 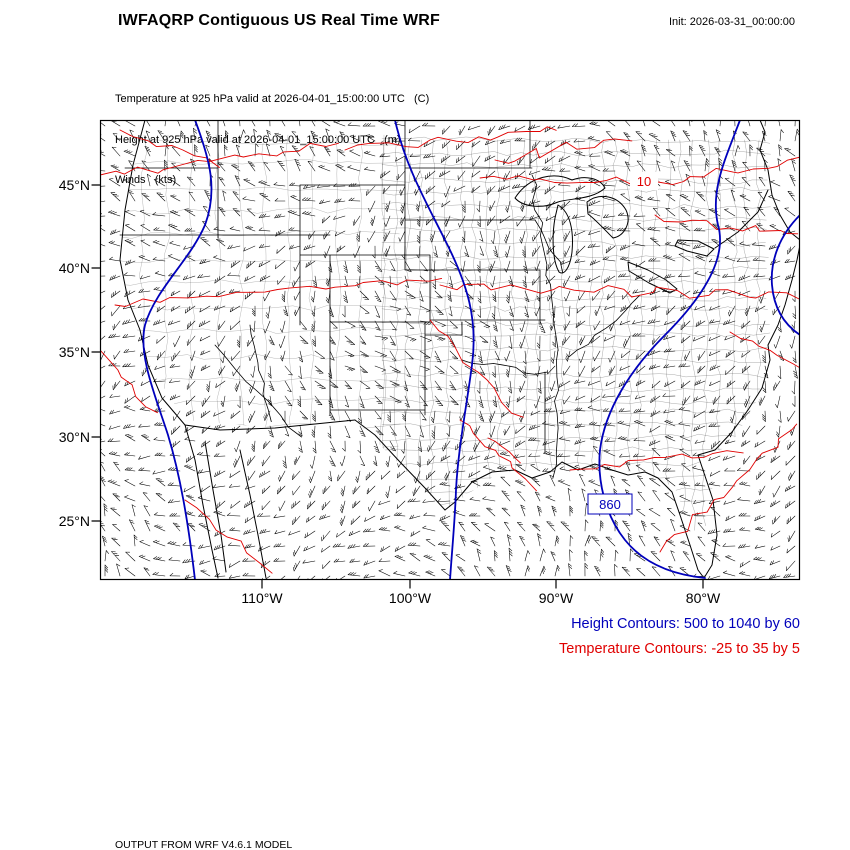 I want to click on height-contour-legend: Height Contours: 500 to 1040 by 60, so click(x=685, y=624).